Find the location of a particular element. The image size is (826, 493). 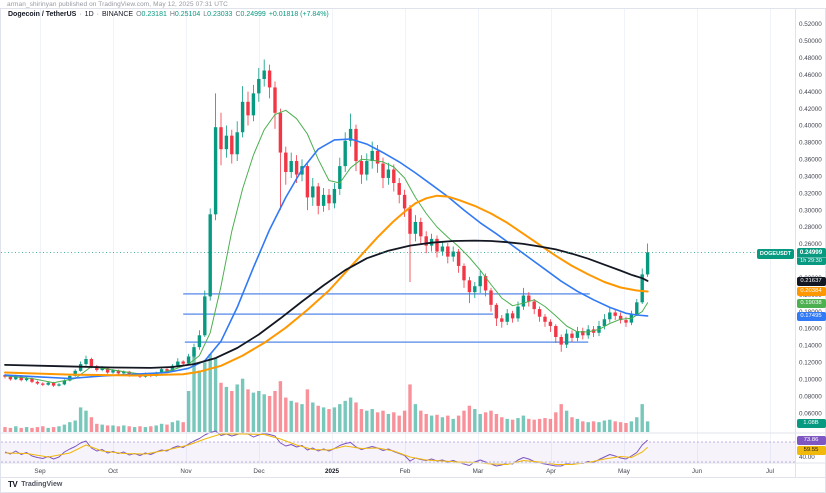

price-tick-label: 0.50000 is located at coordinates (810, 41).